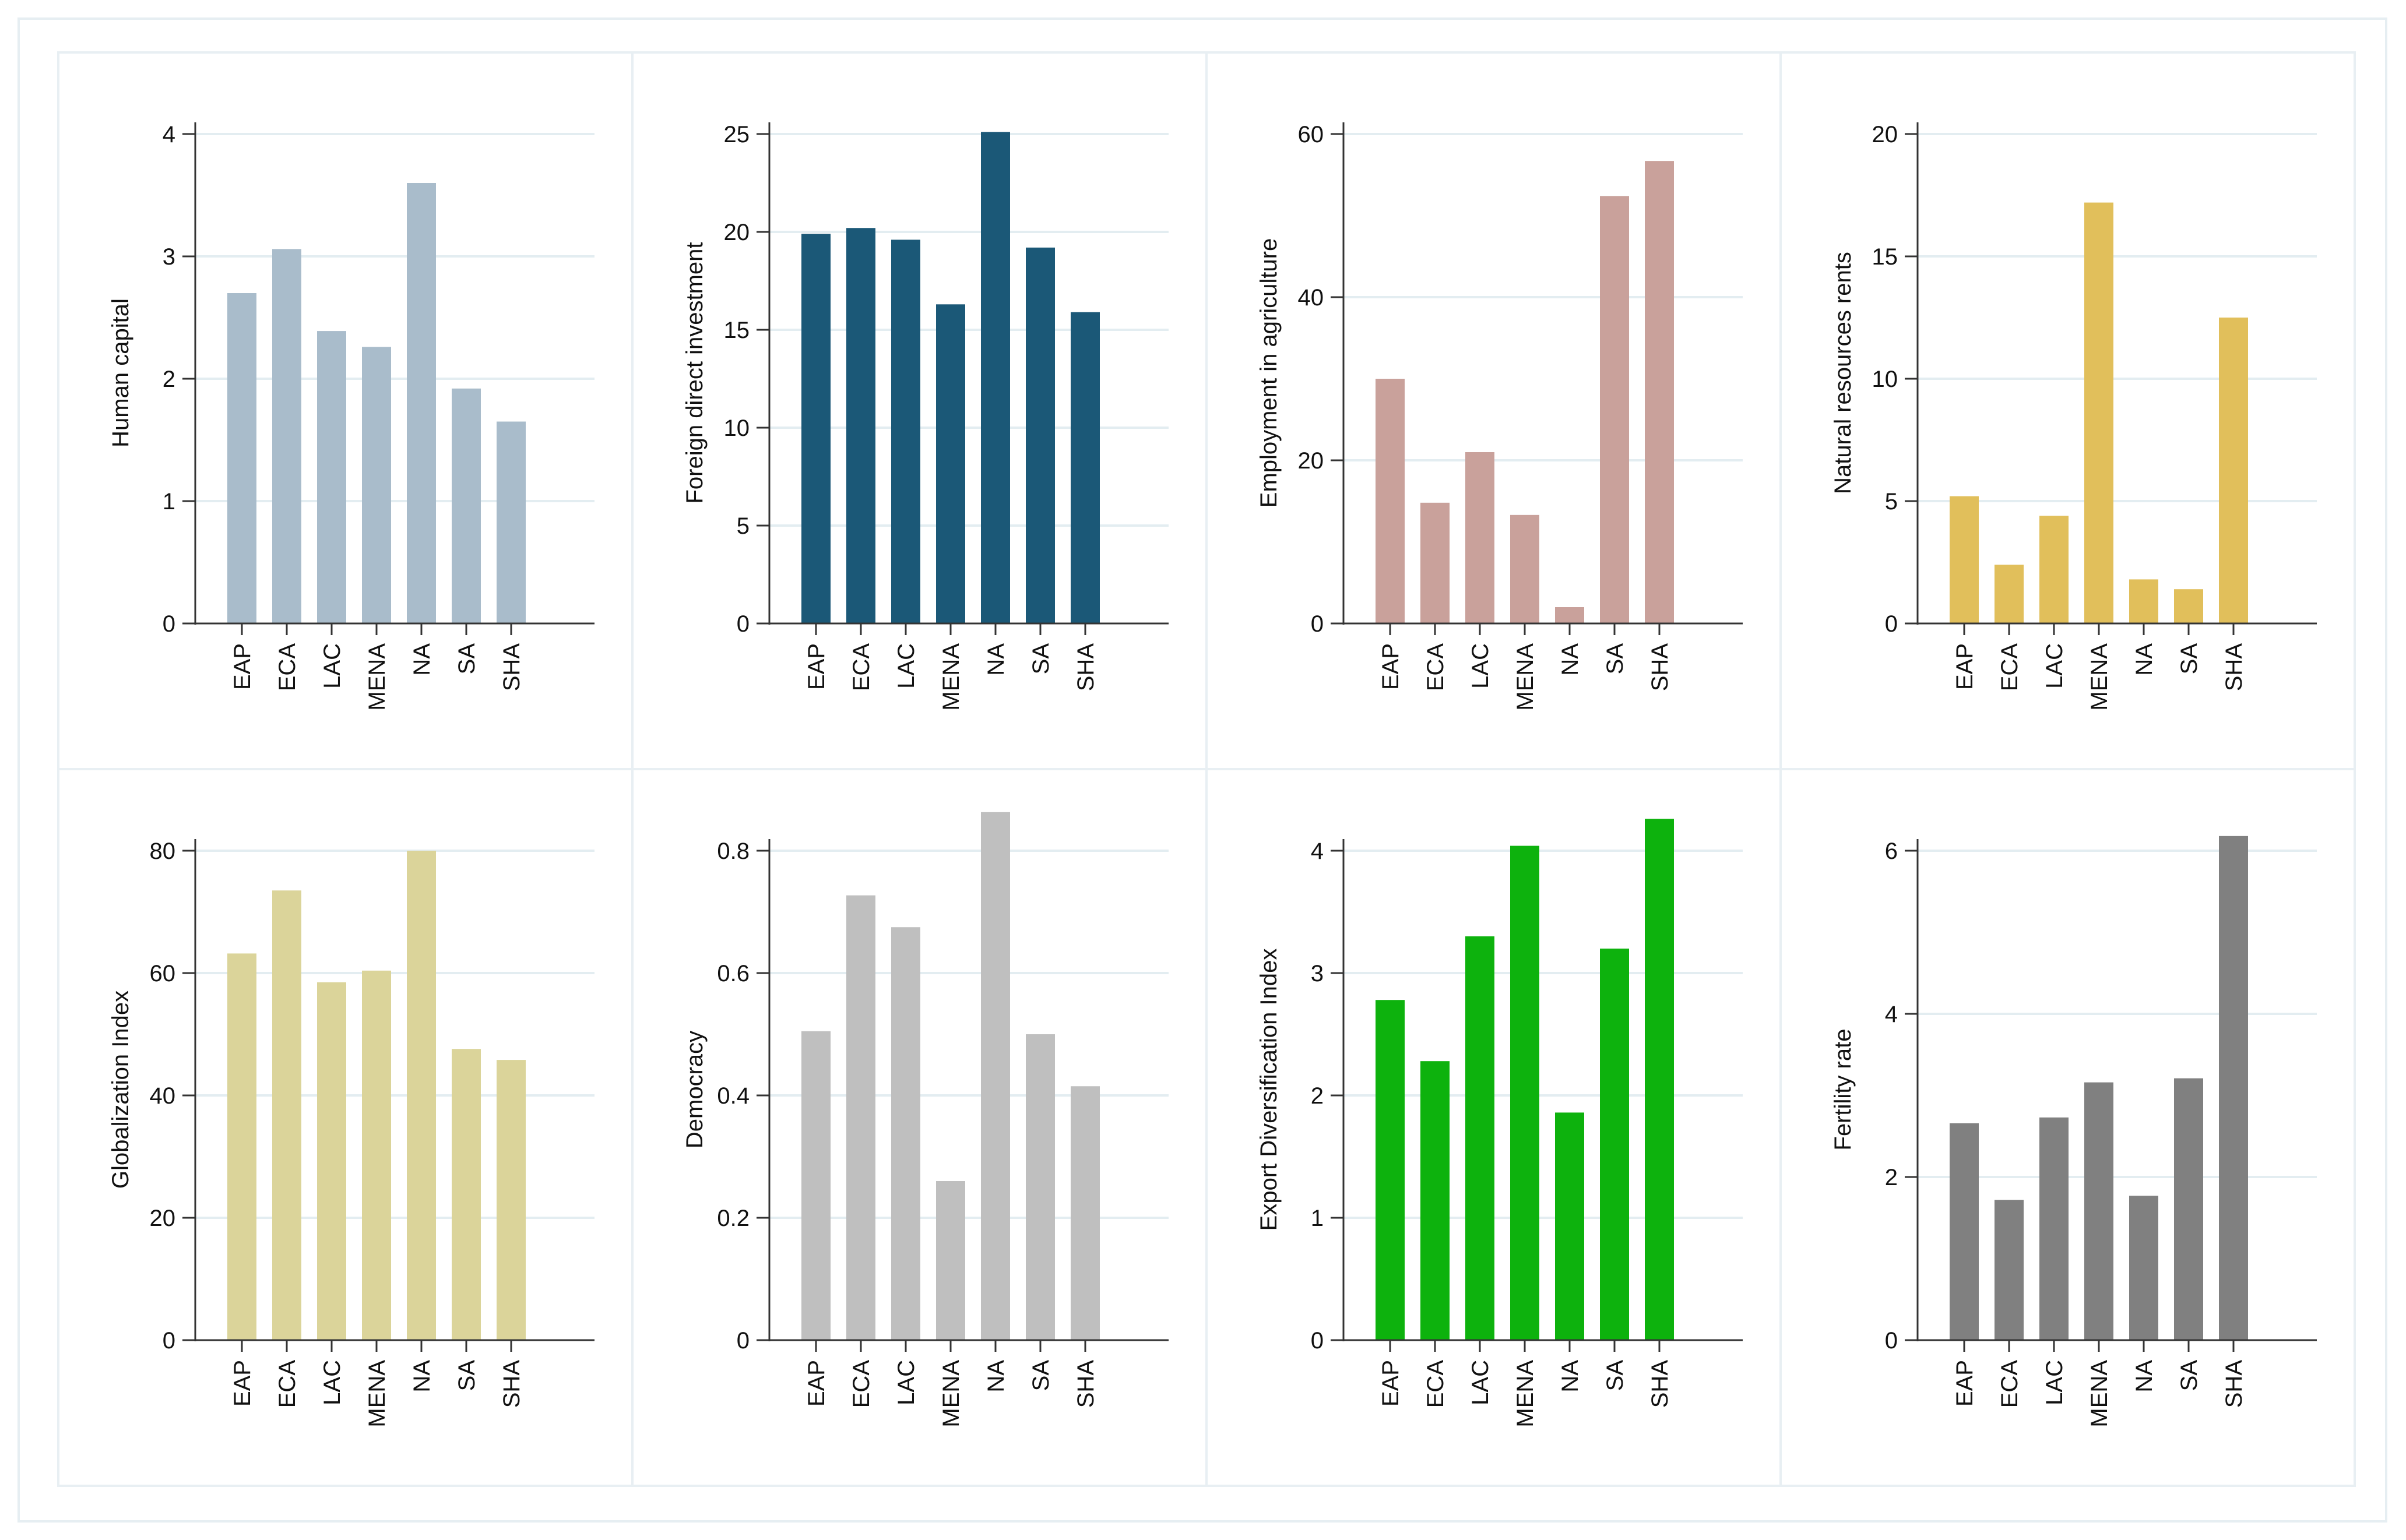 The width and height of the screenshot is (2406, 1540). What do you see at coordinates (734, 1219) in the screenshot?
I see `y-tick-label: 0.2` at bounding box center [734, 1219].